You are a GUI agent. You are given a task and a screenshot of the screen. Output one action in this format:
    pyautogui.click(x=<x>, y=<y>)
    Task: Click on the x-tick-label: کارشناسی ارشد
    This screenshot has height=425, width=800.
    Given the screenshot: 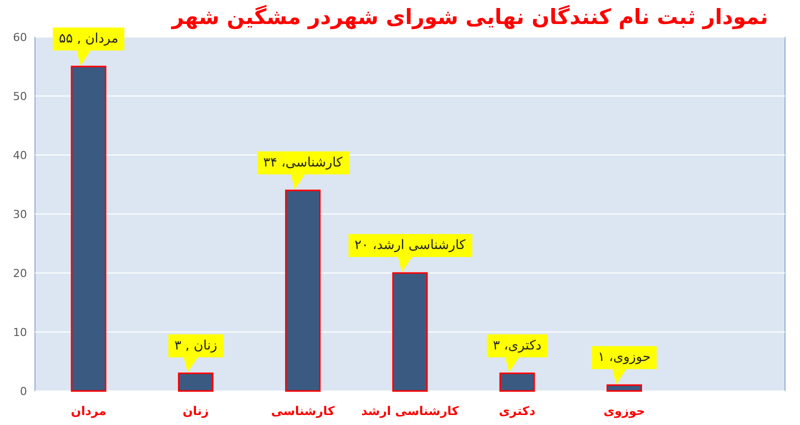 What is the action you would take?
    pyautogui.click(x=410, y=411)
    